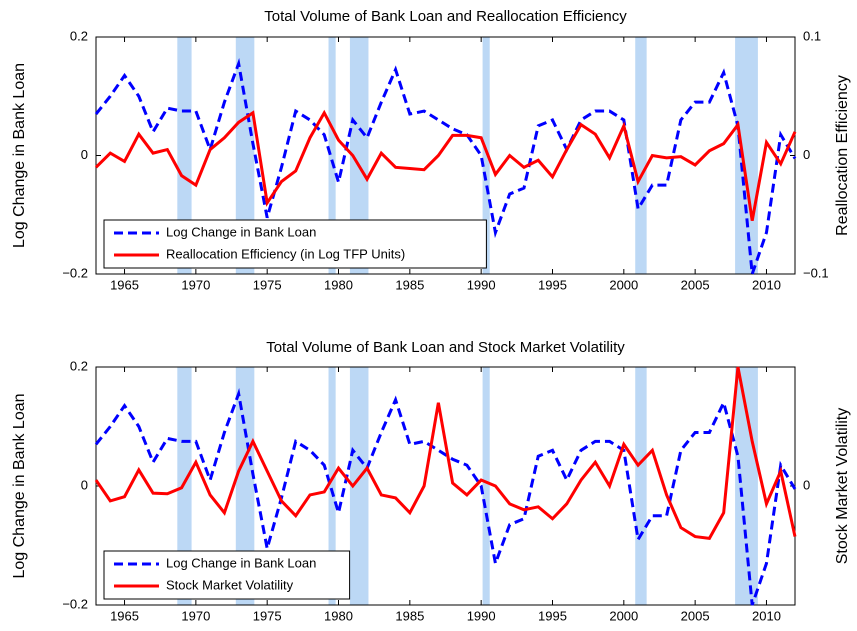 The height and width of the screenshot is (631, 857). Describe the element at coordinates (842, 486) in the screenshot. I see `y2-axis-label: Stock Market Volatility` at that location.